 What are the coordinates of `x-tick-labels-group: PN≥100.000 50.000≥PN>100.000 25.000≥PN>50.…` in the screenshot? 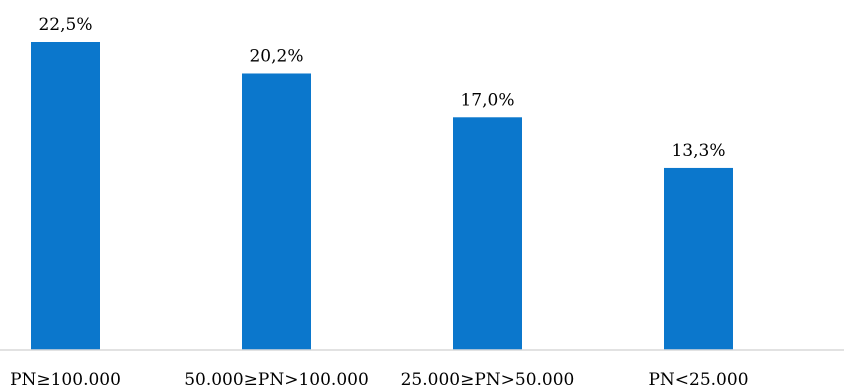 It's located at (379, 380).